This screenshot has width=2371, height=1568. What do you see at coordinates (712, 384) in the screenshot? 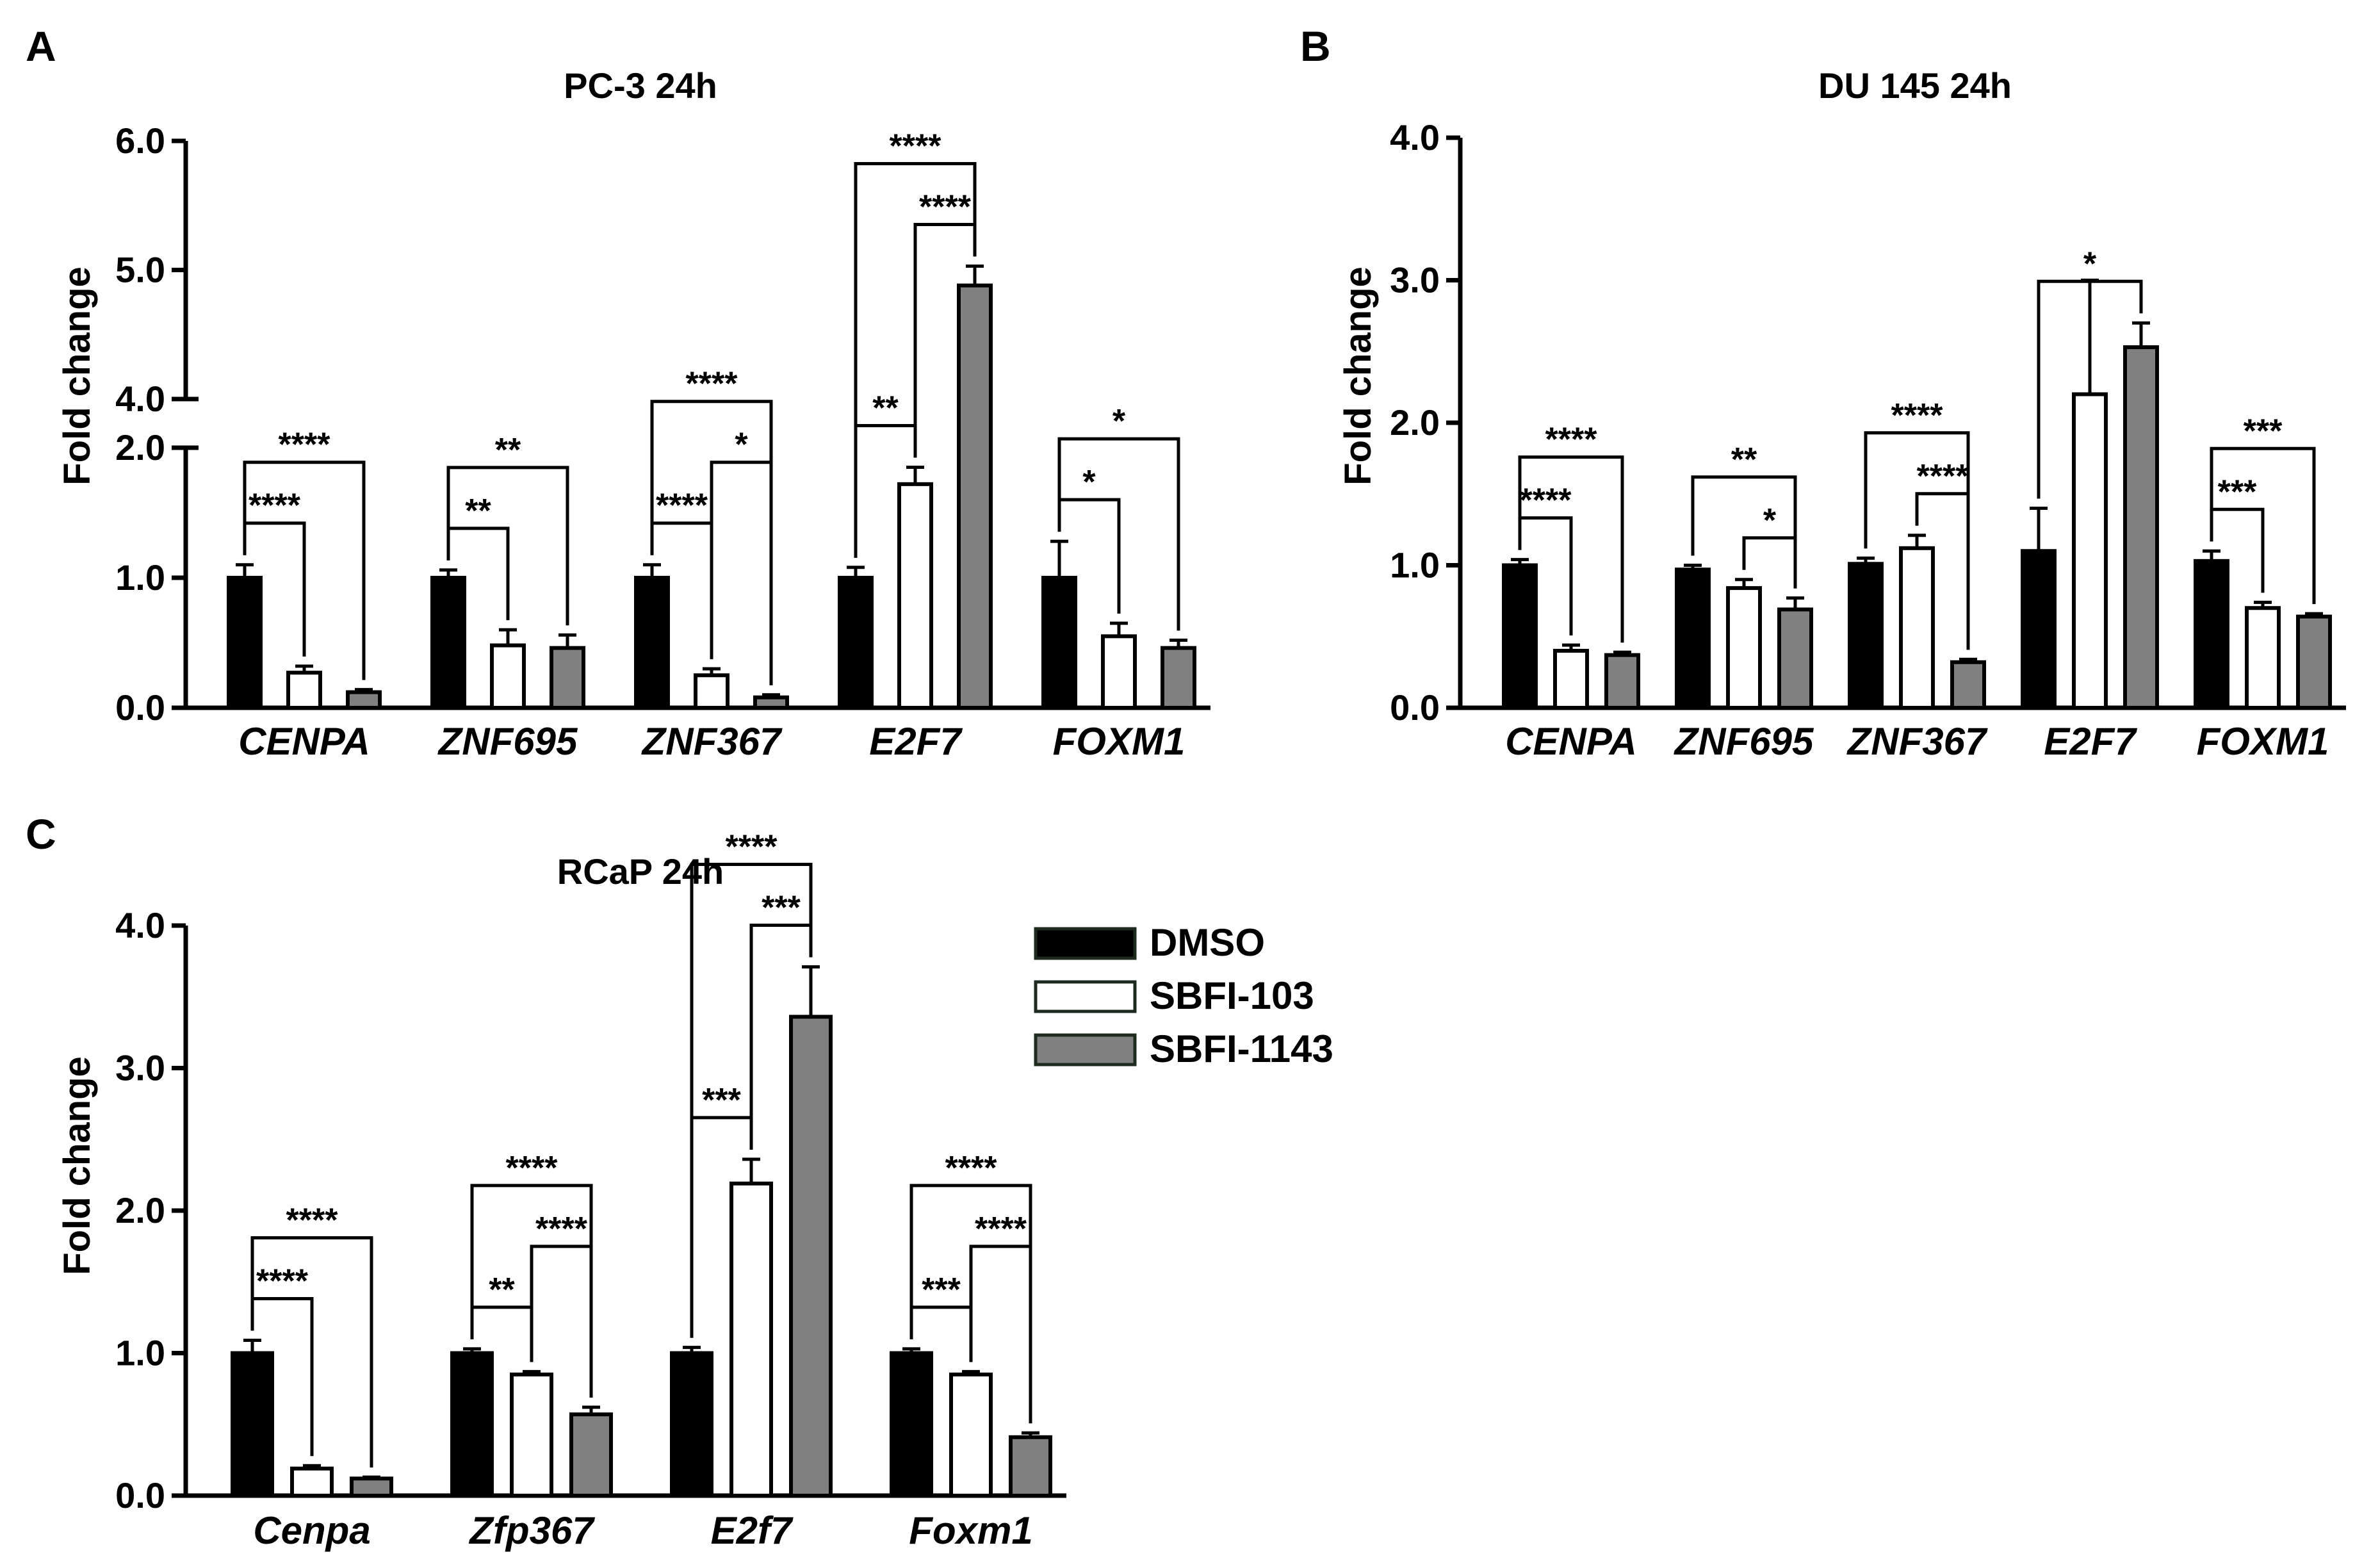
I see `significance-label-a-znf367-2: ****` at bounding box center [712, 384].